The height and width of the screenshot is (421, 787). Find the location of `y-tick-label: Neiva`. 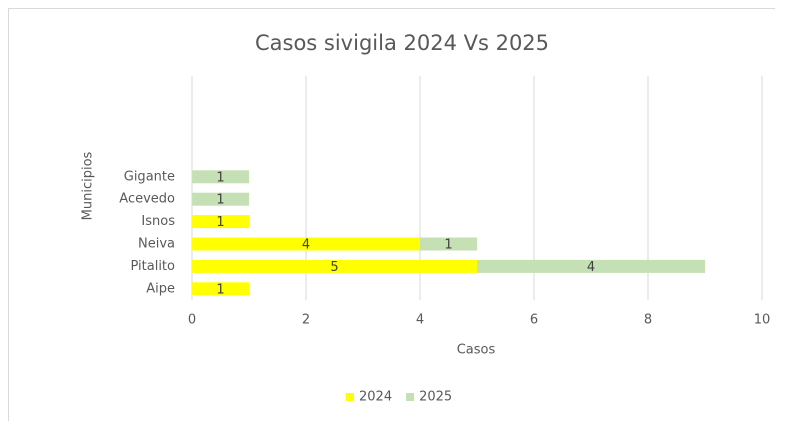

y-tick-label: Neiva is located at coordinates (156, 244).